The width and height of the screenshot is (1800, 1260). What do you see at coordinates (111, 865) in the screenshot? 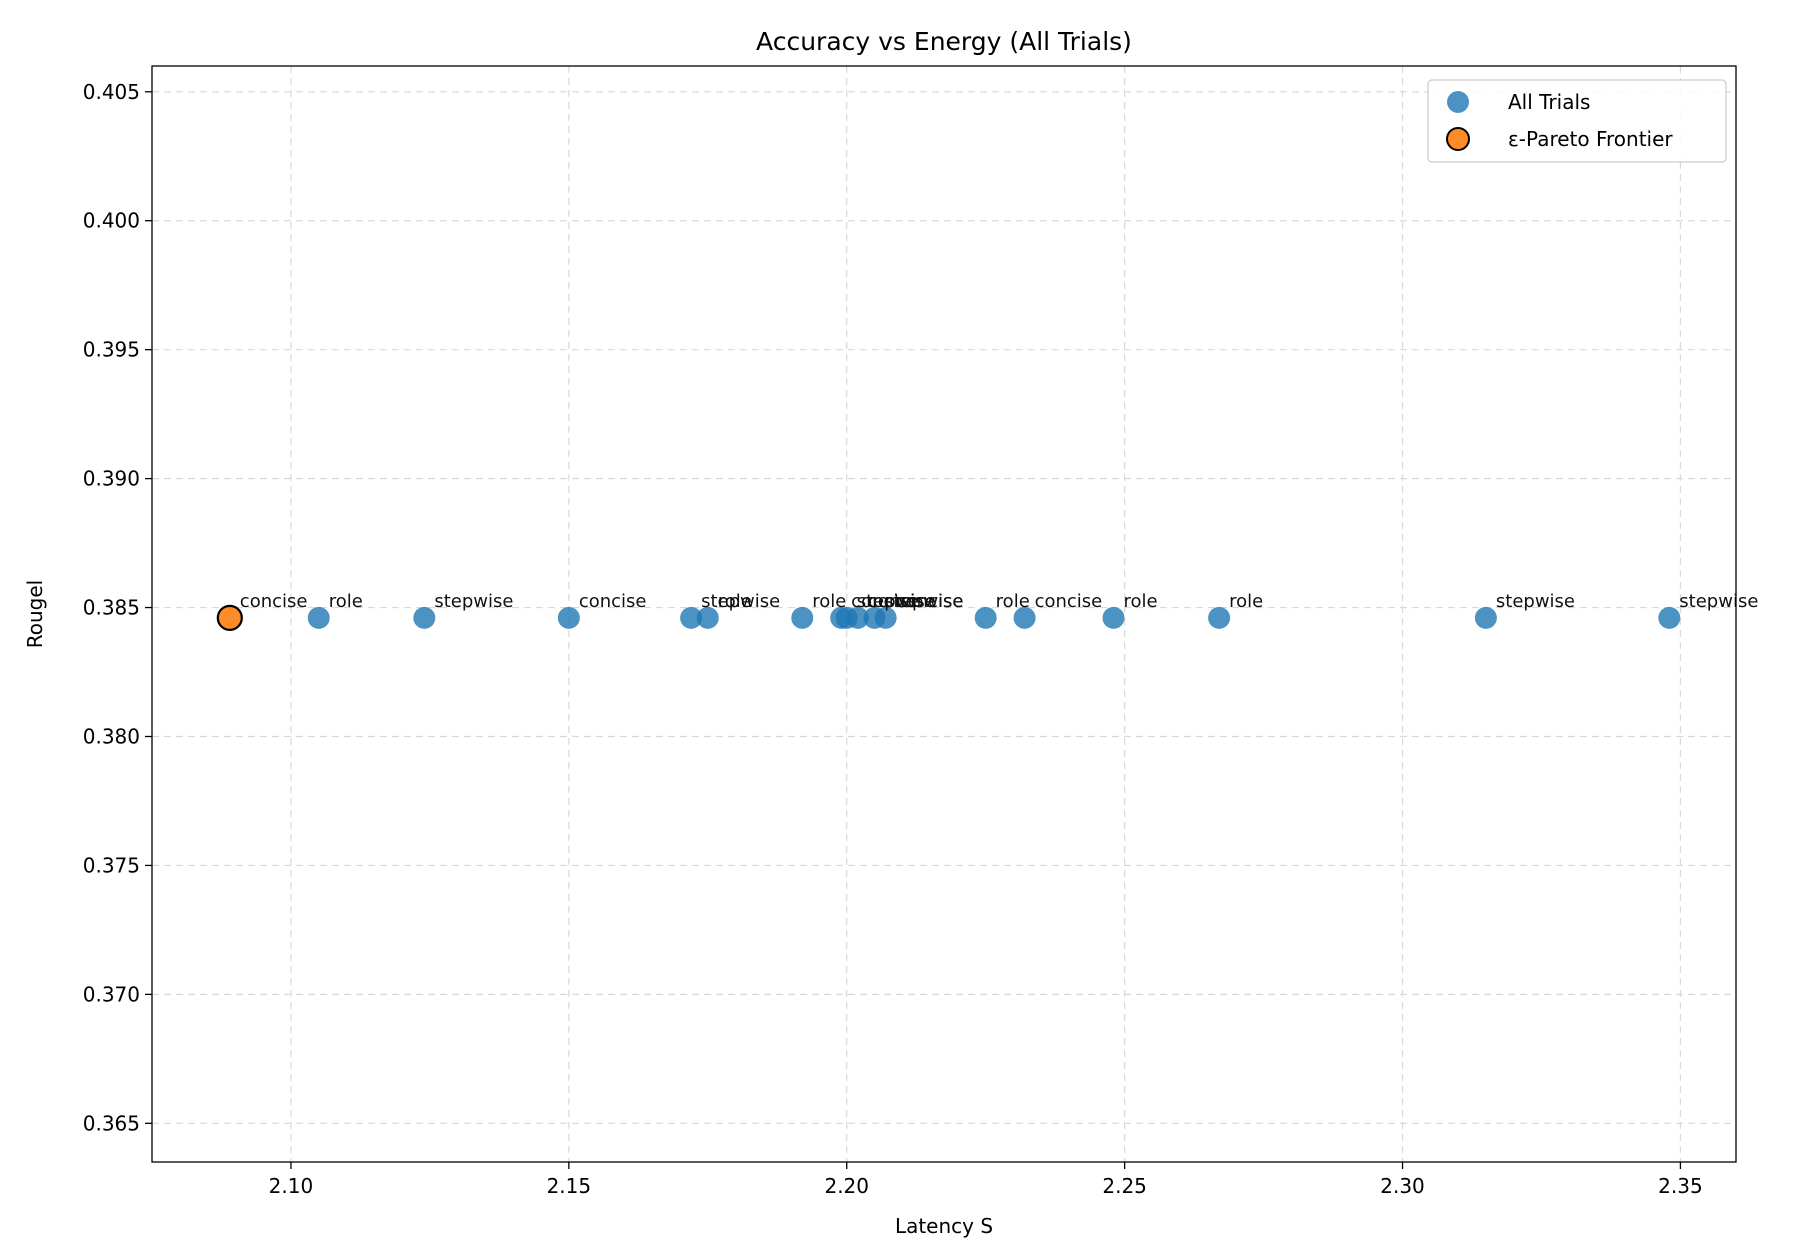
I see `y-tick-label: 0.375` at bounding box center [111, 865].